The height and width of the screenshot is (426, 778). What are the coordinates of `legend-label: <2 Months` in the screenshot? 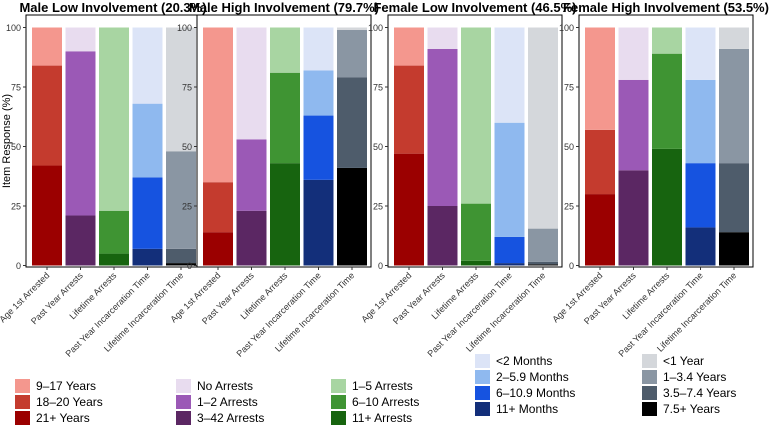 It's located at (524, 360).